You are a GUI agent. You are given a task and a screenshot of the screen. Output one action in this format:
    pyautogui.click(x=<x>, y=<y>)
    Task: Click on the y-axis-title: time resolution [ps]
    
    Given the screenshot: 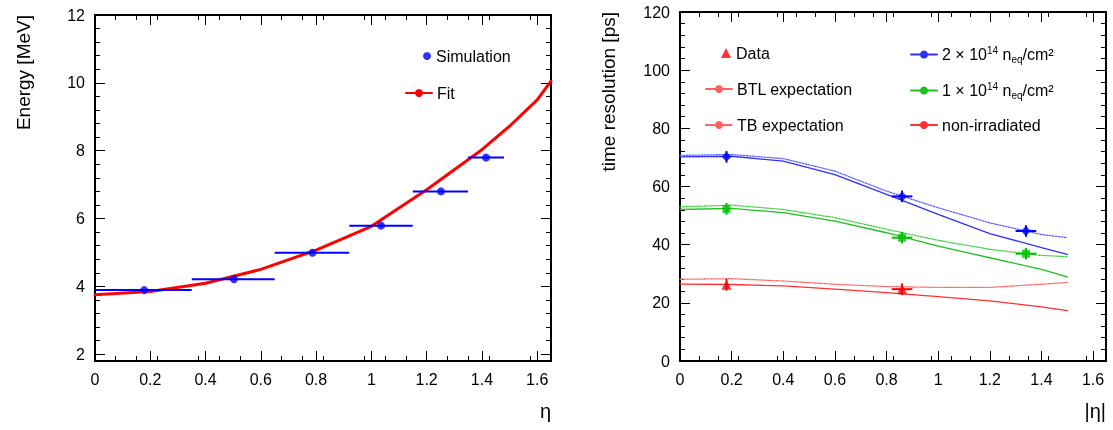 What is the action you would take?
    pyautogui.click(x=608, y=92)
    